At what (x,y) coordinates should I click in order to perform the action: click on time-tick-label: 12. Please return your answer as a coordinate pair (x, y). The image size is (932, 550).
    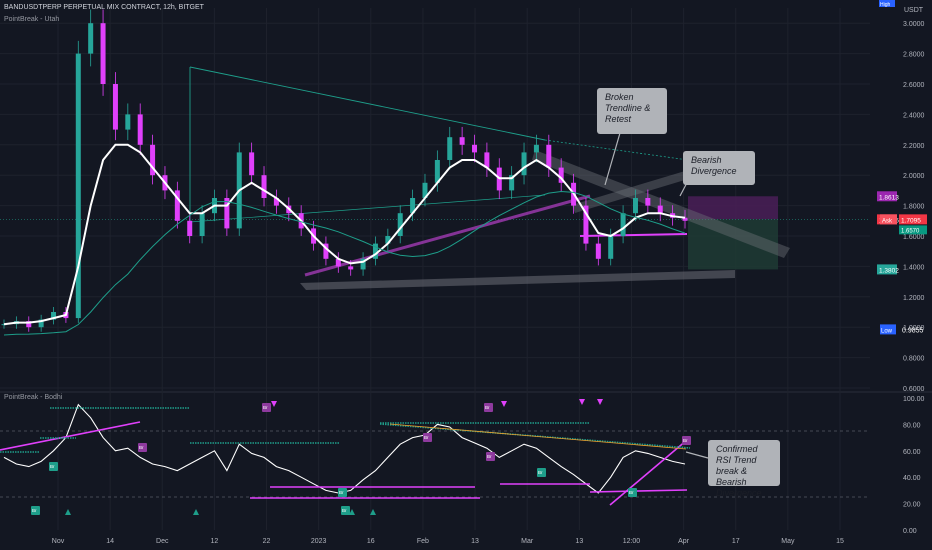
    Looking at the image, I should click on (215, 541).